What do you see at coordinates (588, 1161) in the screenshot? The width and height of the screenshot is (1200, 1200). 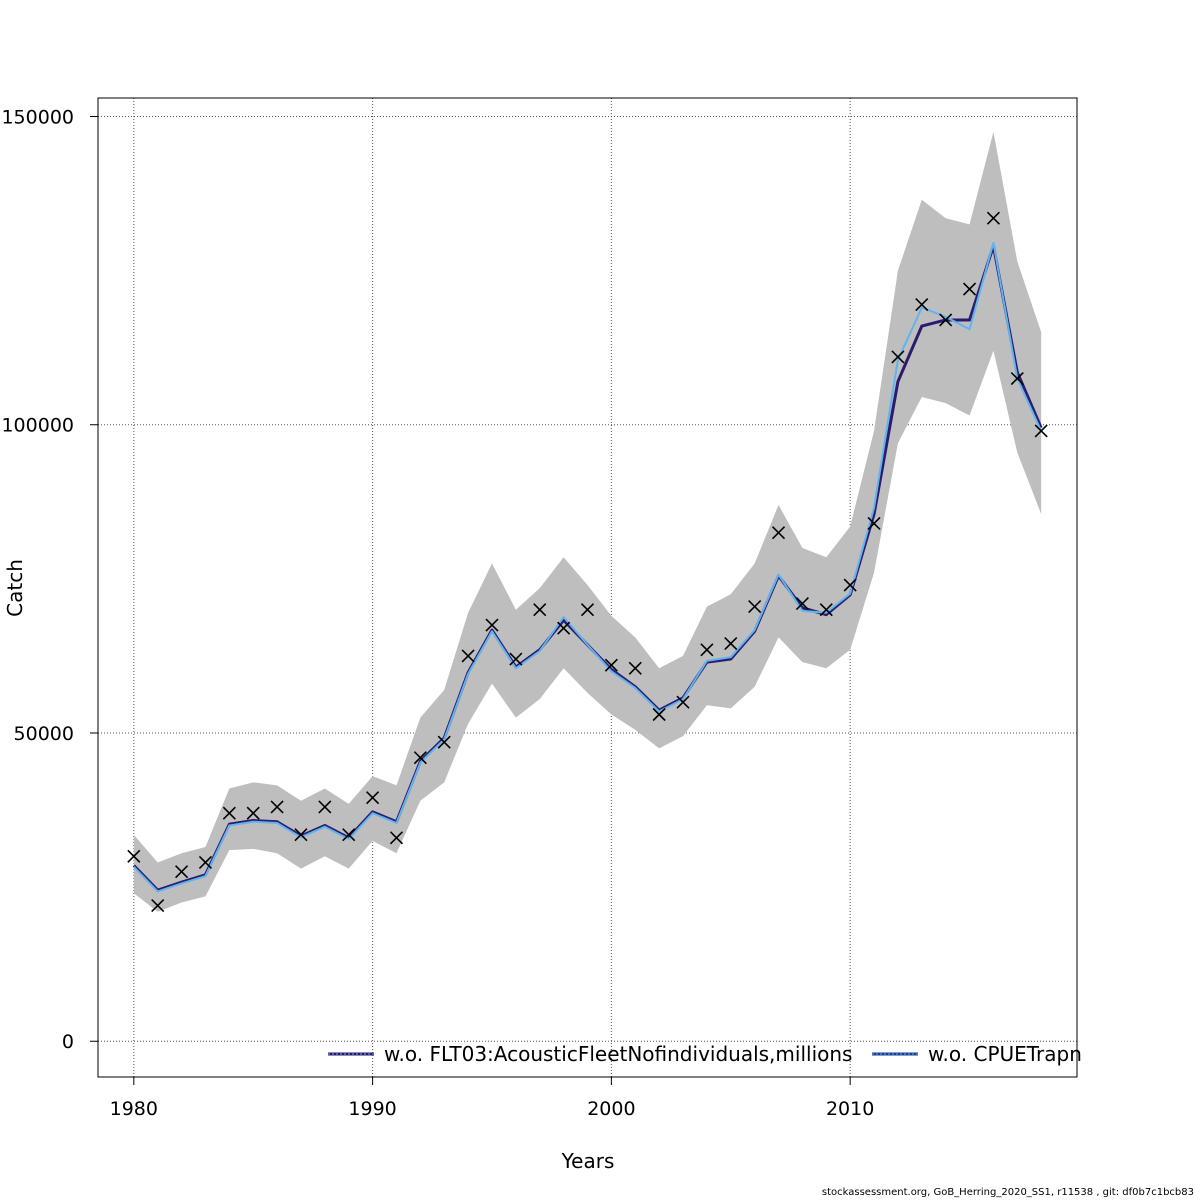 I see `x-axis-title: Years` at bounding box center [588, 1161].